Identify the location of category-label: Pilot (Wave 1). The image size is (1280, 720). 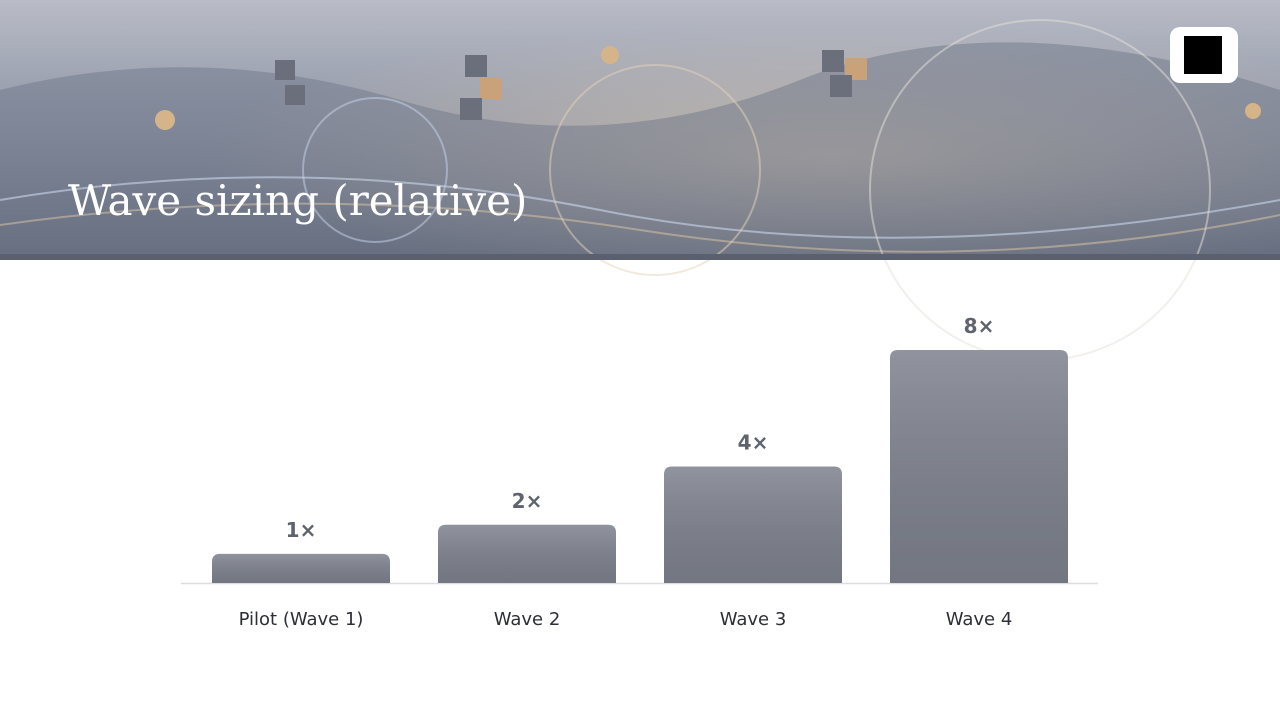
(301, 619).